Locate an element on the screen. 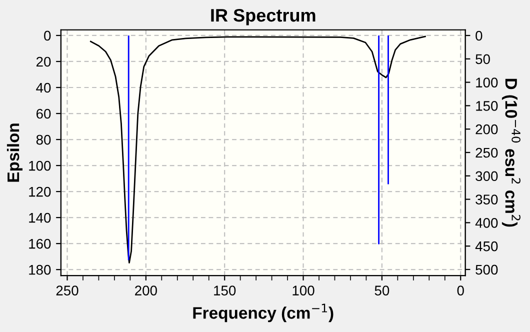 The height and width of the screenshot is (332, 530). y-tick-label: 80 is located at coordinates (43, 139).